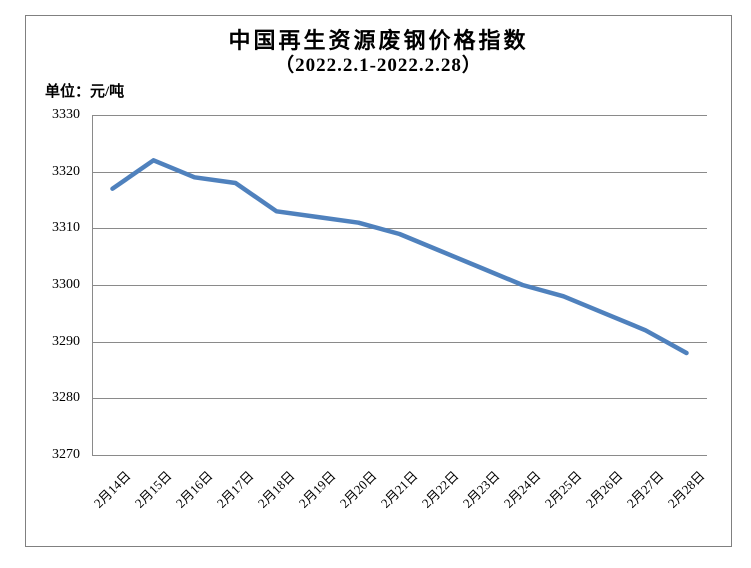 The image size is (751, 568). I want to click on chart-subtitle: （2022.2.1-2022.2.28）, so click(378, 65).